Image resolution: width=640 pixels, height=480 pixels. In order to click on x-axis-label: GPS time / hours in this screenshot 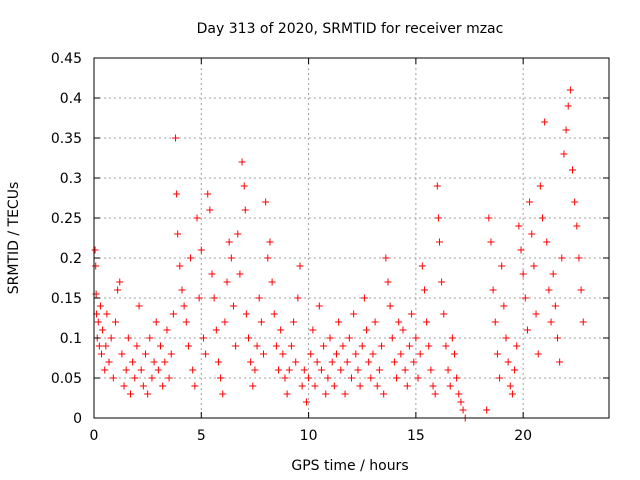, I will do `click(349, 466)`.